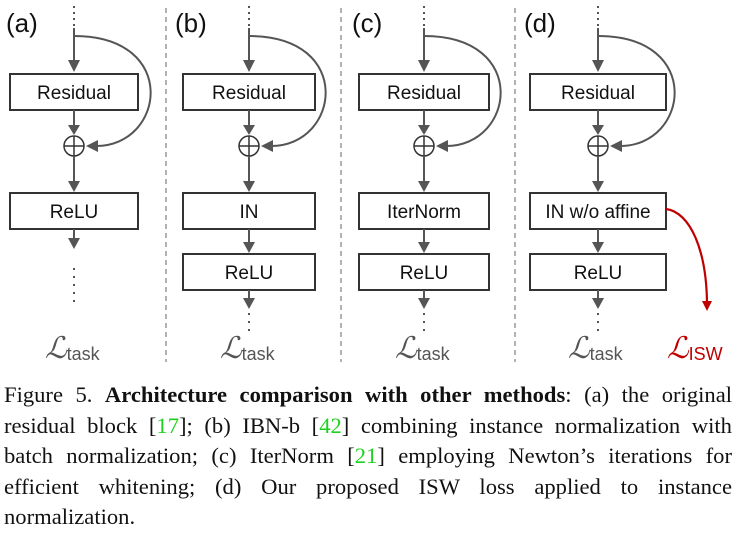  Describe the element at coordinates (540, 23) in the screenshot. I see `panel-label: (d)` at that location.